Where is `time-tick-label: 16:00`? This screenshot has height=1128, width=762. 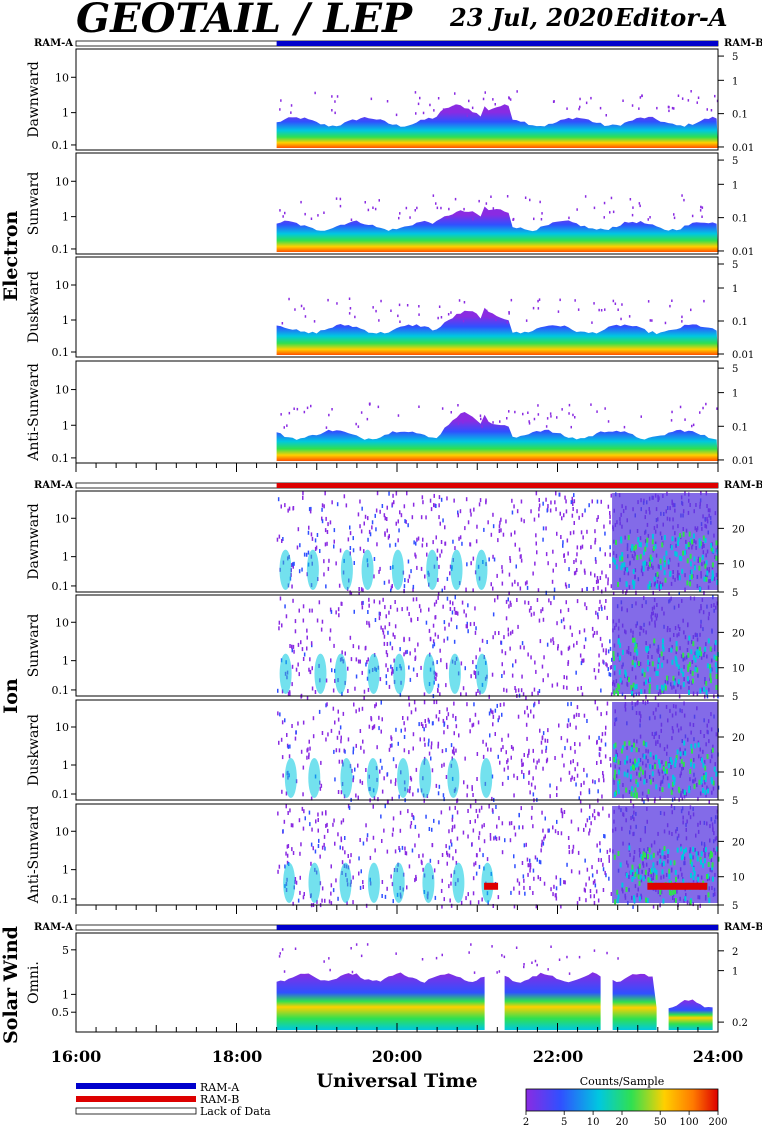 time-tick-label: 16:00 is located at coordinates (76, 1056).